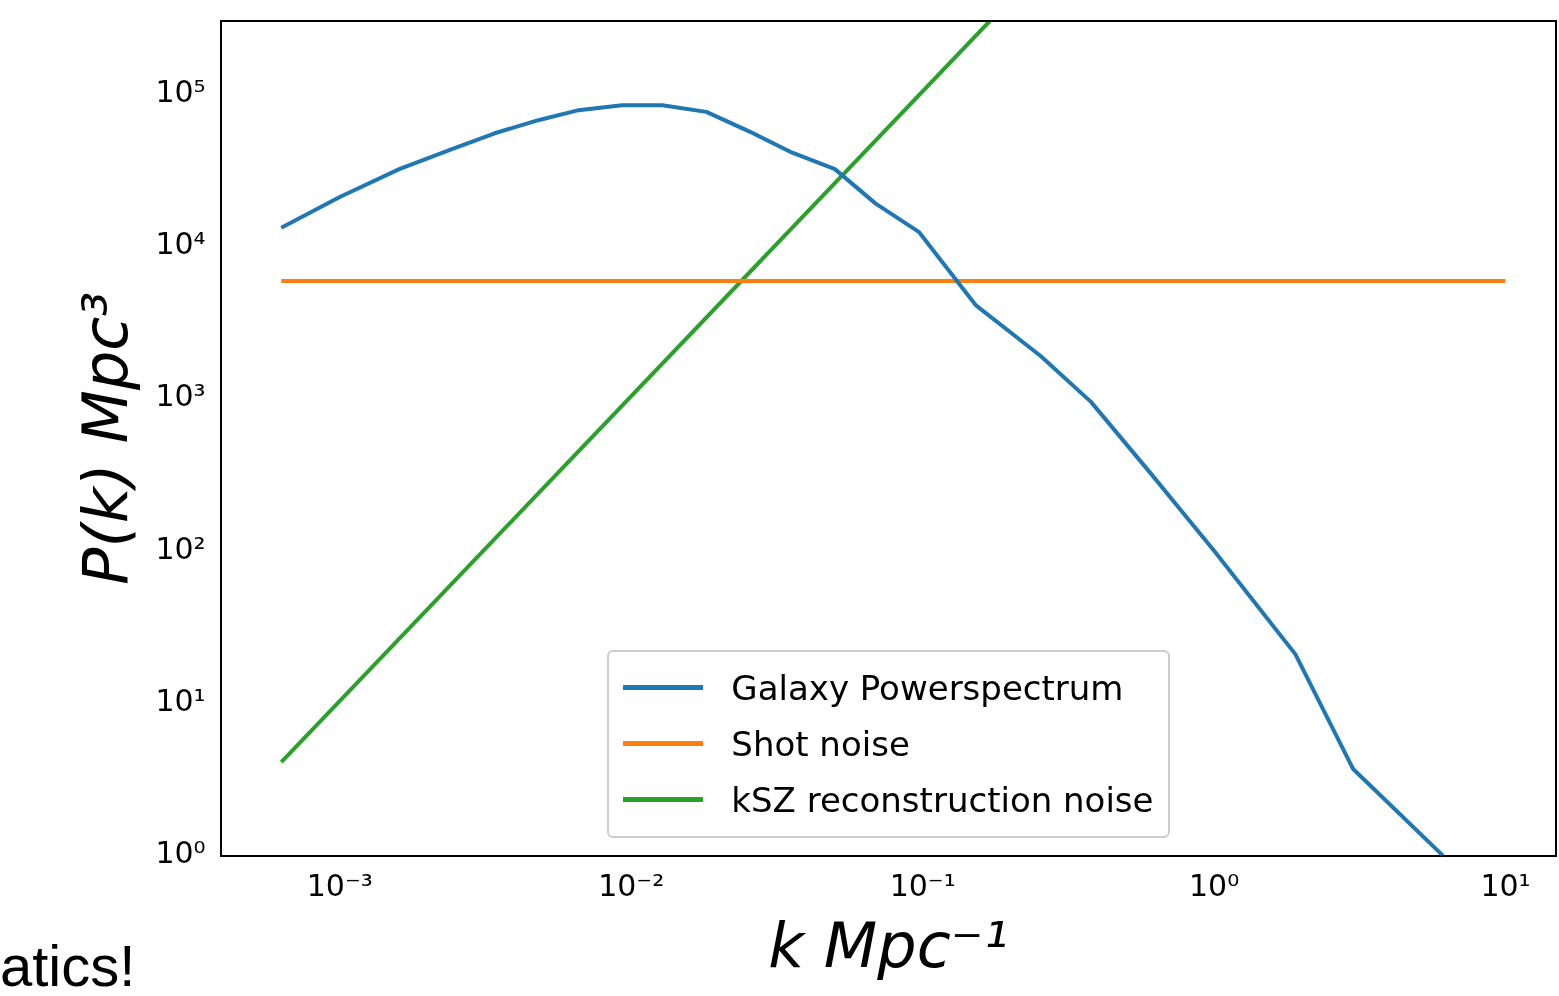 The width and height of the screenshot is (1559, 996). Describe the element at coordinates (631, 886) in the screenshot. I see `x-tick-label: 10⁻²` at that location.